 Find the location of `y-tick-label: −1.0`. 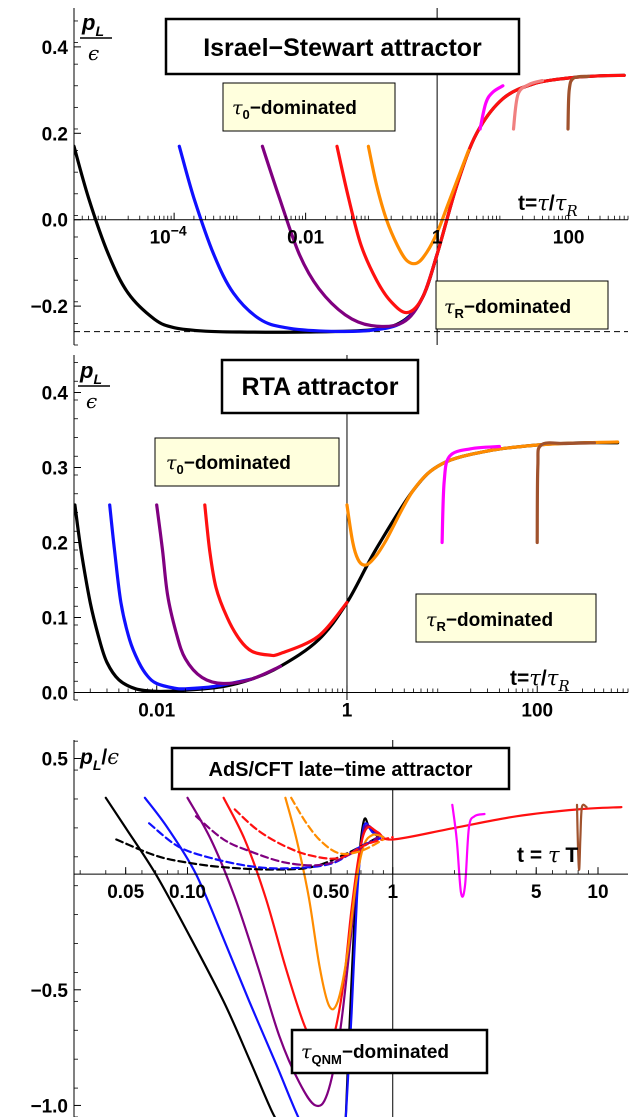

y-tick-label: −1.0 is located at coordinates (49, 1106).